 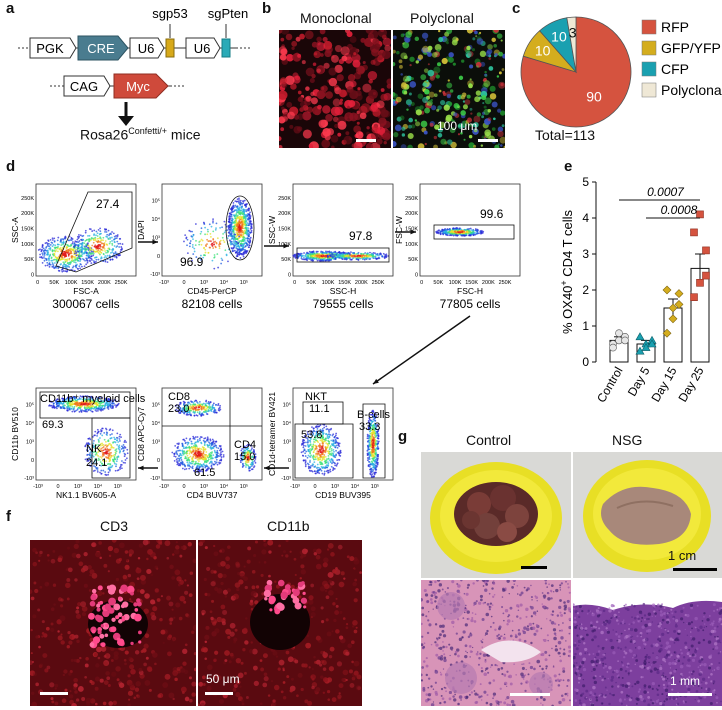 I want to click on pie-value-label-3: 3, so click(x=573, y=33).